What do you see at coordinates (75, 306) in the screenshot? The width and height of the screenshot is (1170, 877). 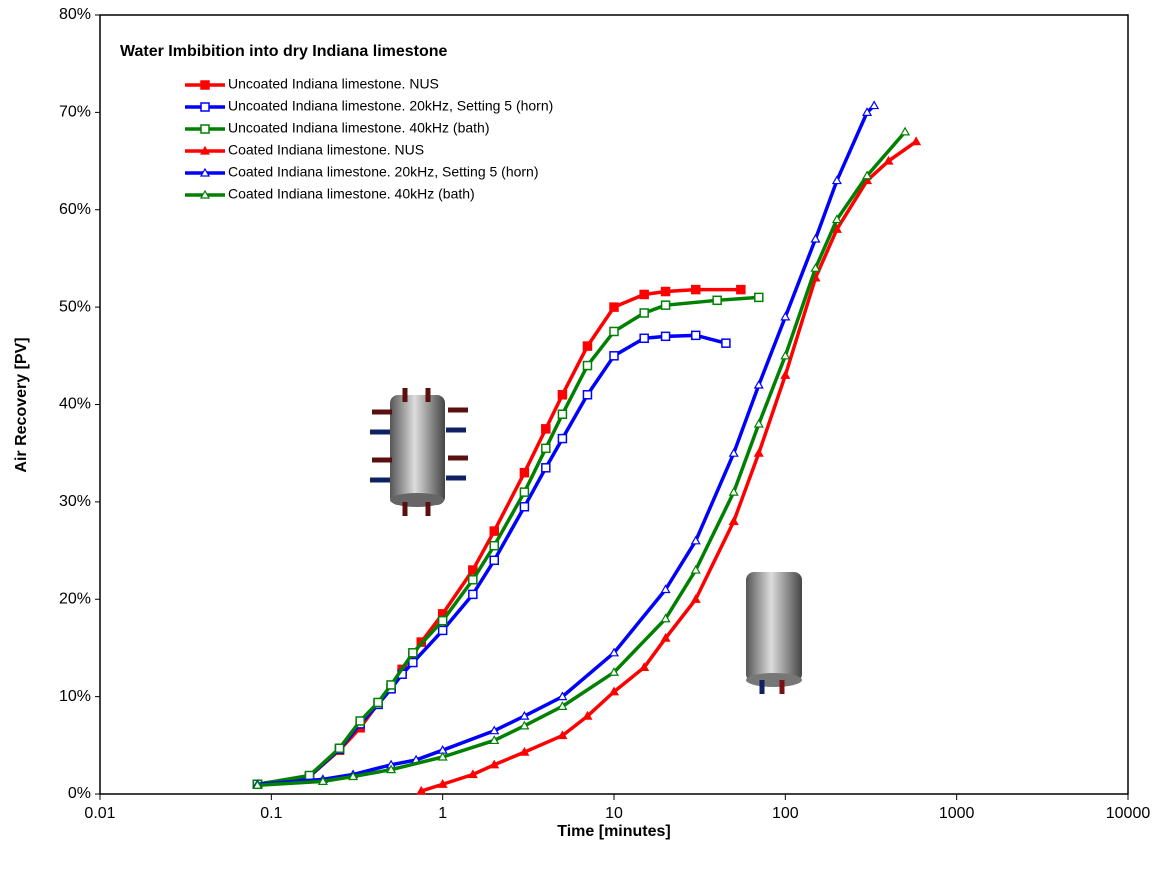 I see `y-tick-label: 50%` at bounding box center [75, 306].